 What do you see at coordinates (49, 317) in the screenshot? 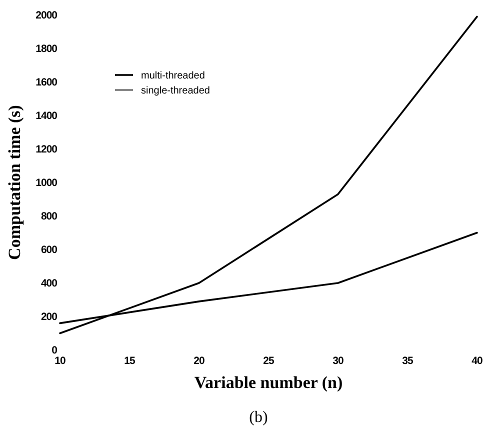
I see `y-tick-label: 200` at bounding box center [49, 317].